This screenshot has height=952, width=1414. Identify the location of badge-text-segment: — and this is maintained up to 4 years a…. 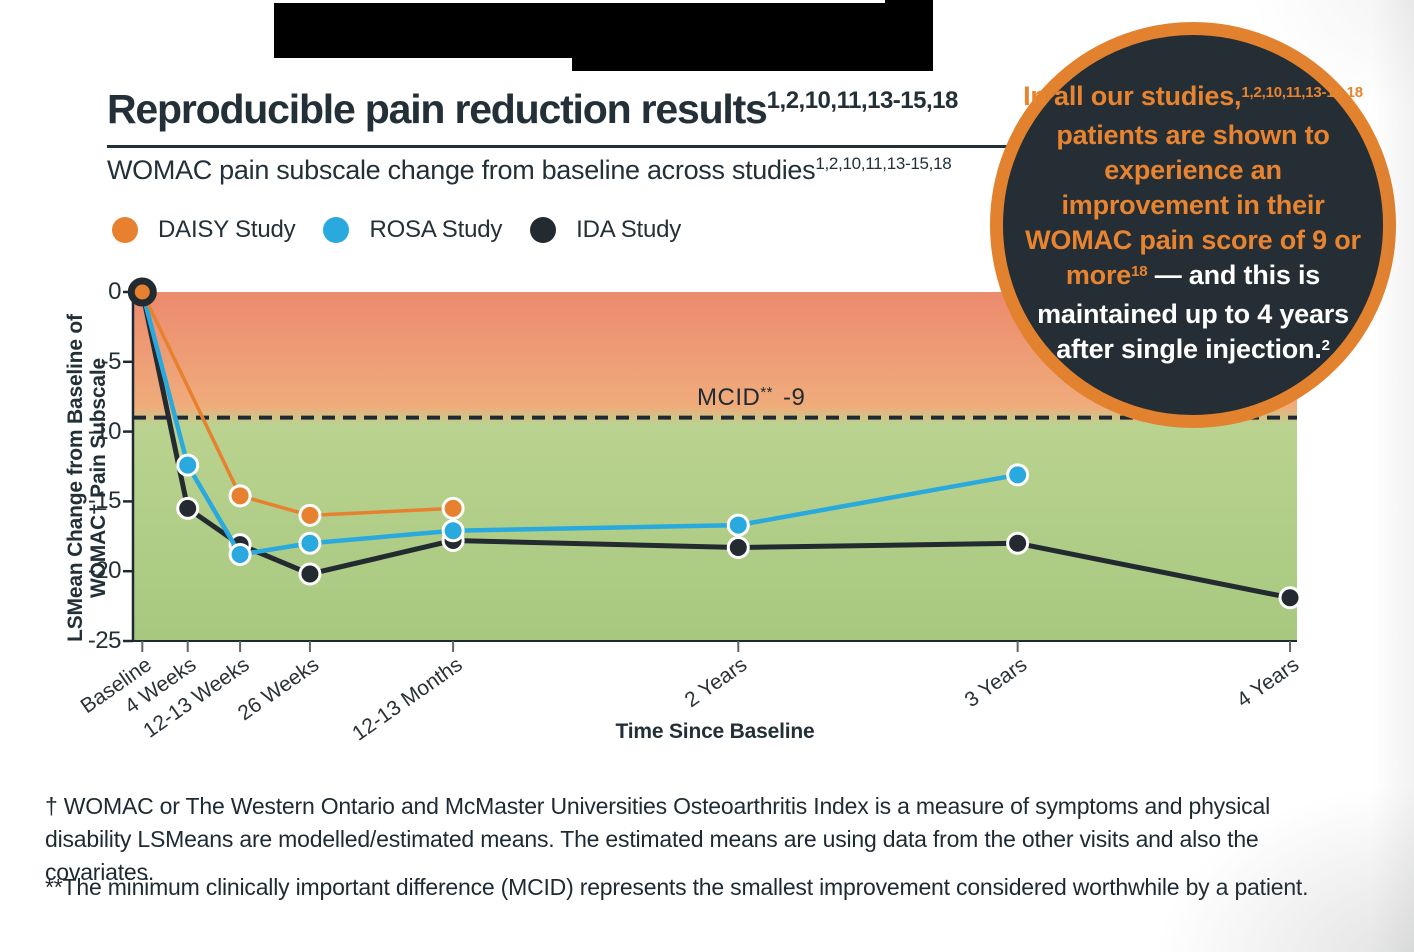
(1193, 312).